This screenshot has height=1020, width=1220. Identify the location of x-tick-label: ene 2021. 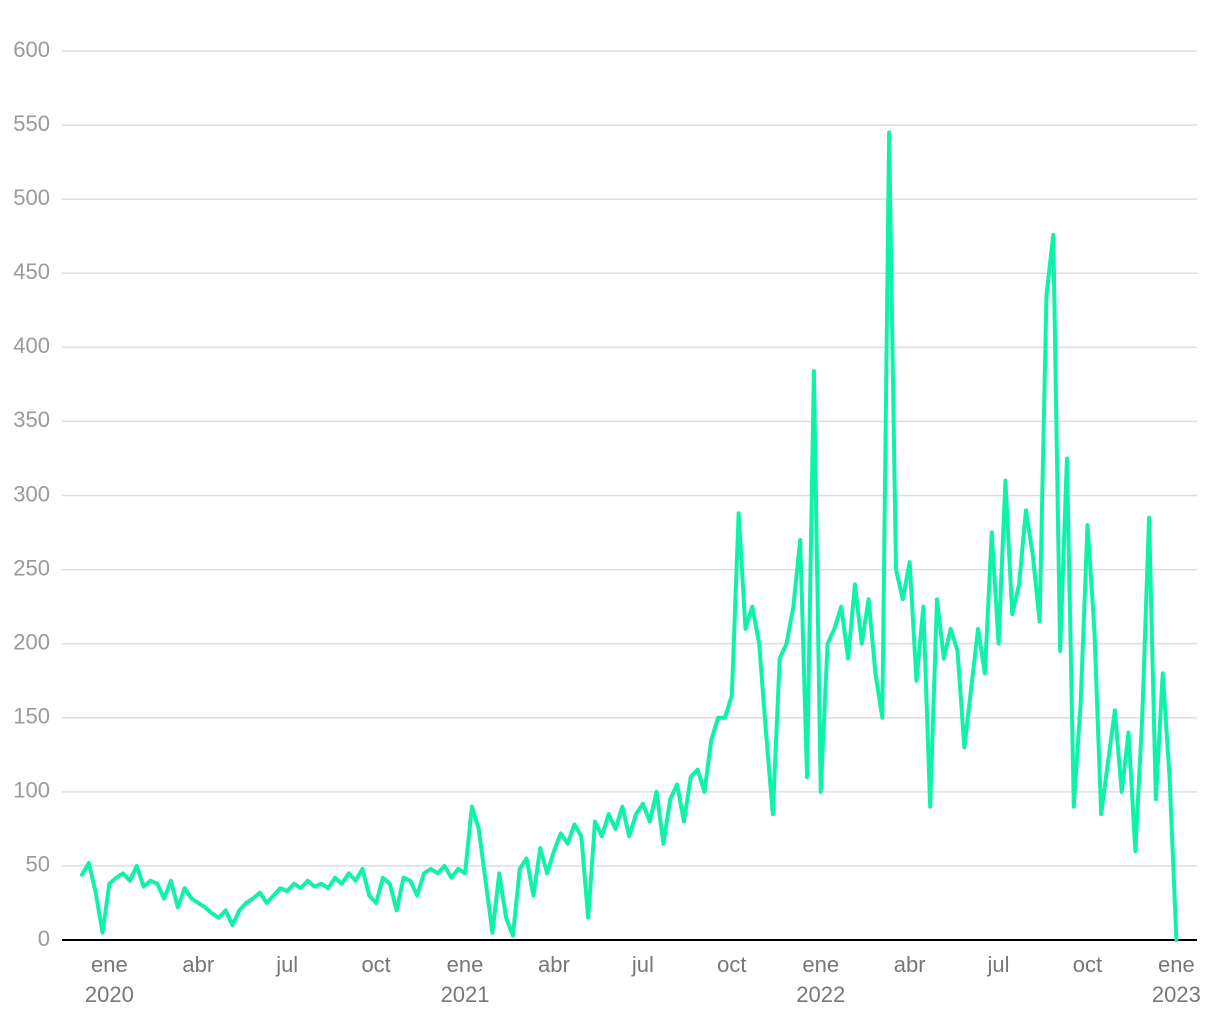
(465, 979).